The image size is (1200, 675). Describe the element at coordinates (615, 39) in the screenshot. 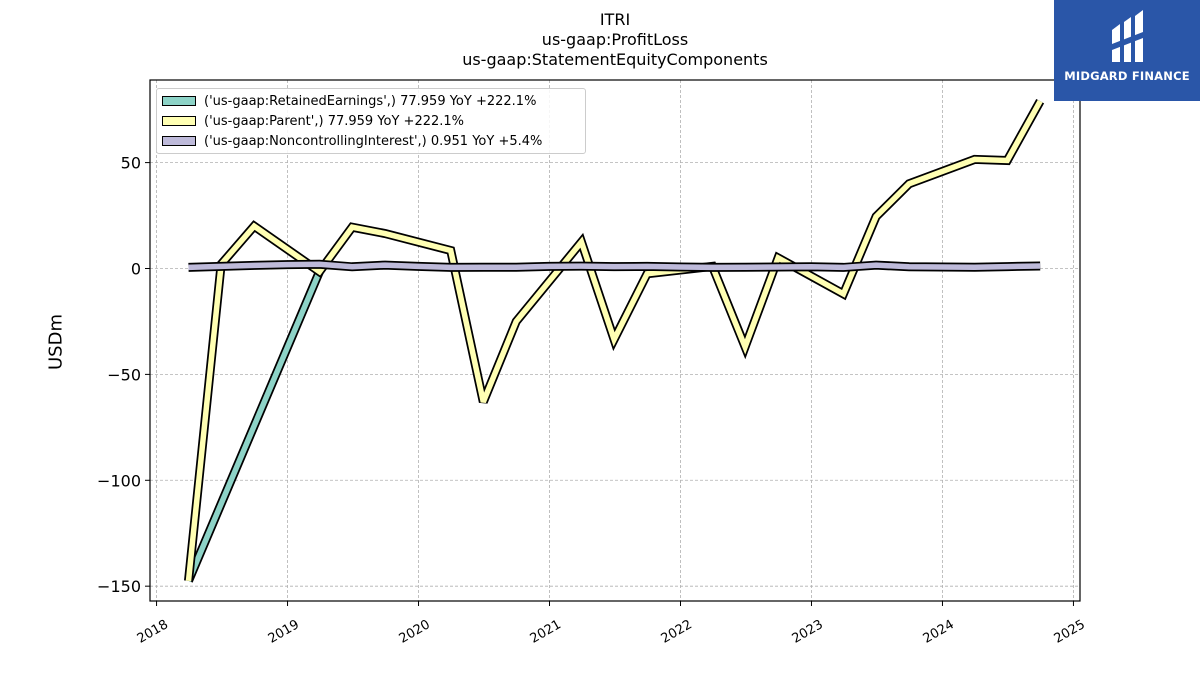

I see `title-line-2: us-gaap:ProfitLoss` at that location.